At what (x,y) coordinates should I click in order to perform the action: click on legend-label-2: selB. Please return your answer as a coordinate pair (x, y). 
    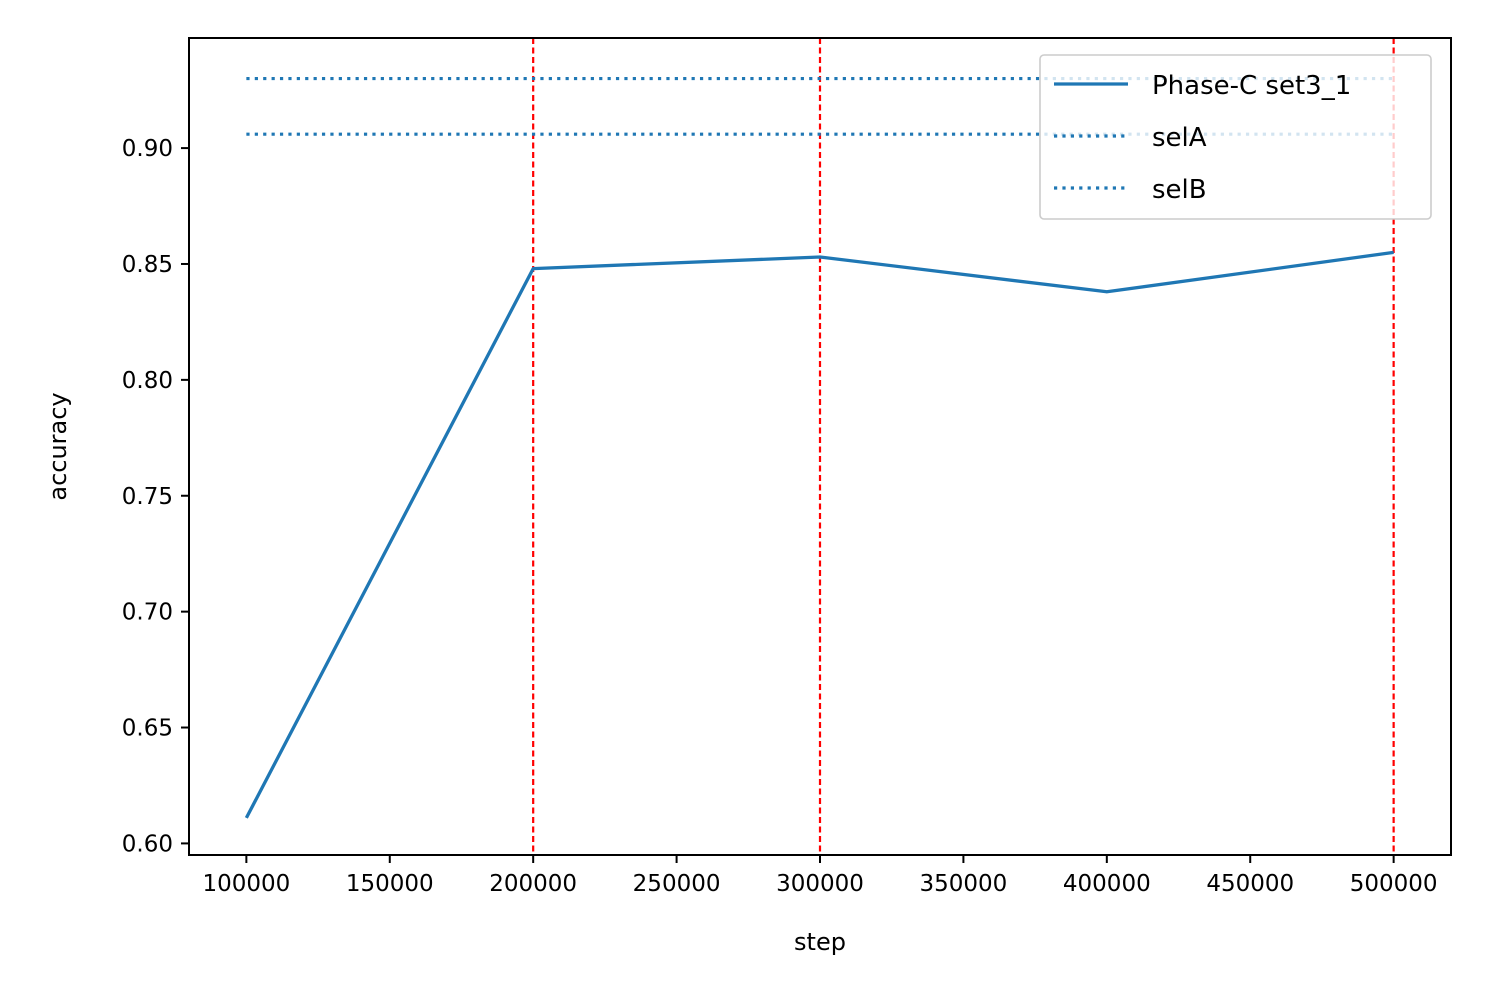
    Looking at the image, I should click on (1179, 190).